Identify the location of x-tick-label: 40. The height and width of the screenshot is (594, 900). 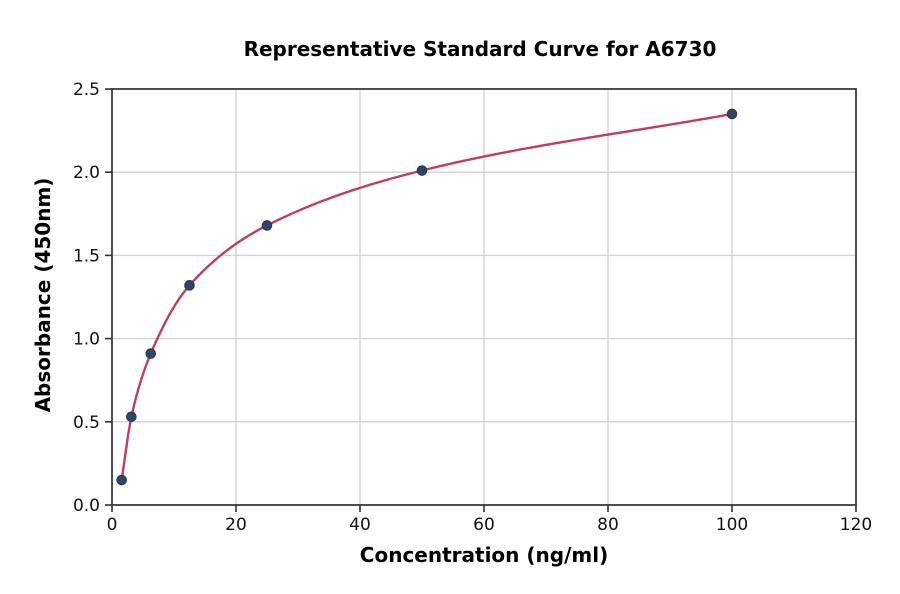
(360, 525).